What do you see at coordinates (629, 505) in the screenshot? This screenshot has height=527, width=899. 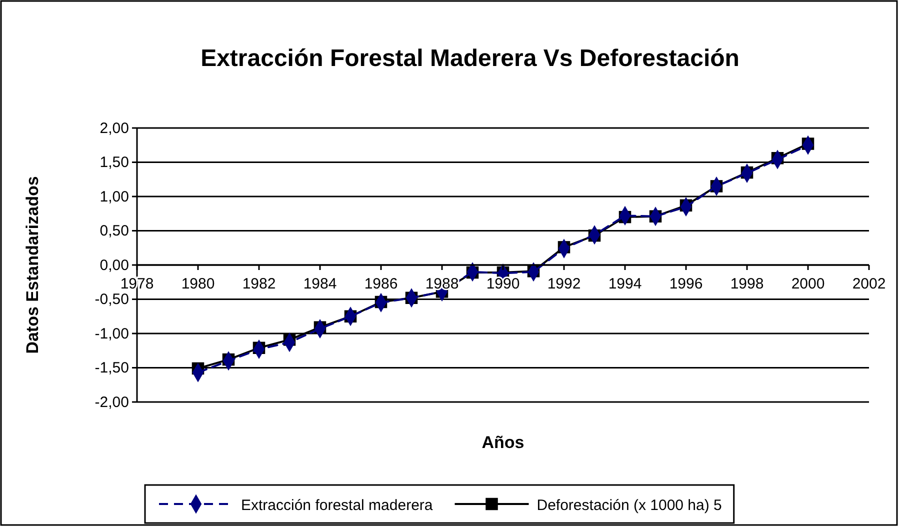 I see `legend-label: Deforestación (x 1000 ha) 5` at bounding box center [629, 505].